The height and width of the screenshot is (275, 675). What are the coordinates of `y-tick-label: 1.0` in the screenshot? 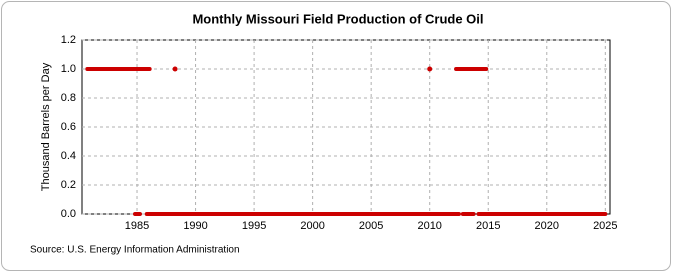 It's located at (68, 69).